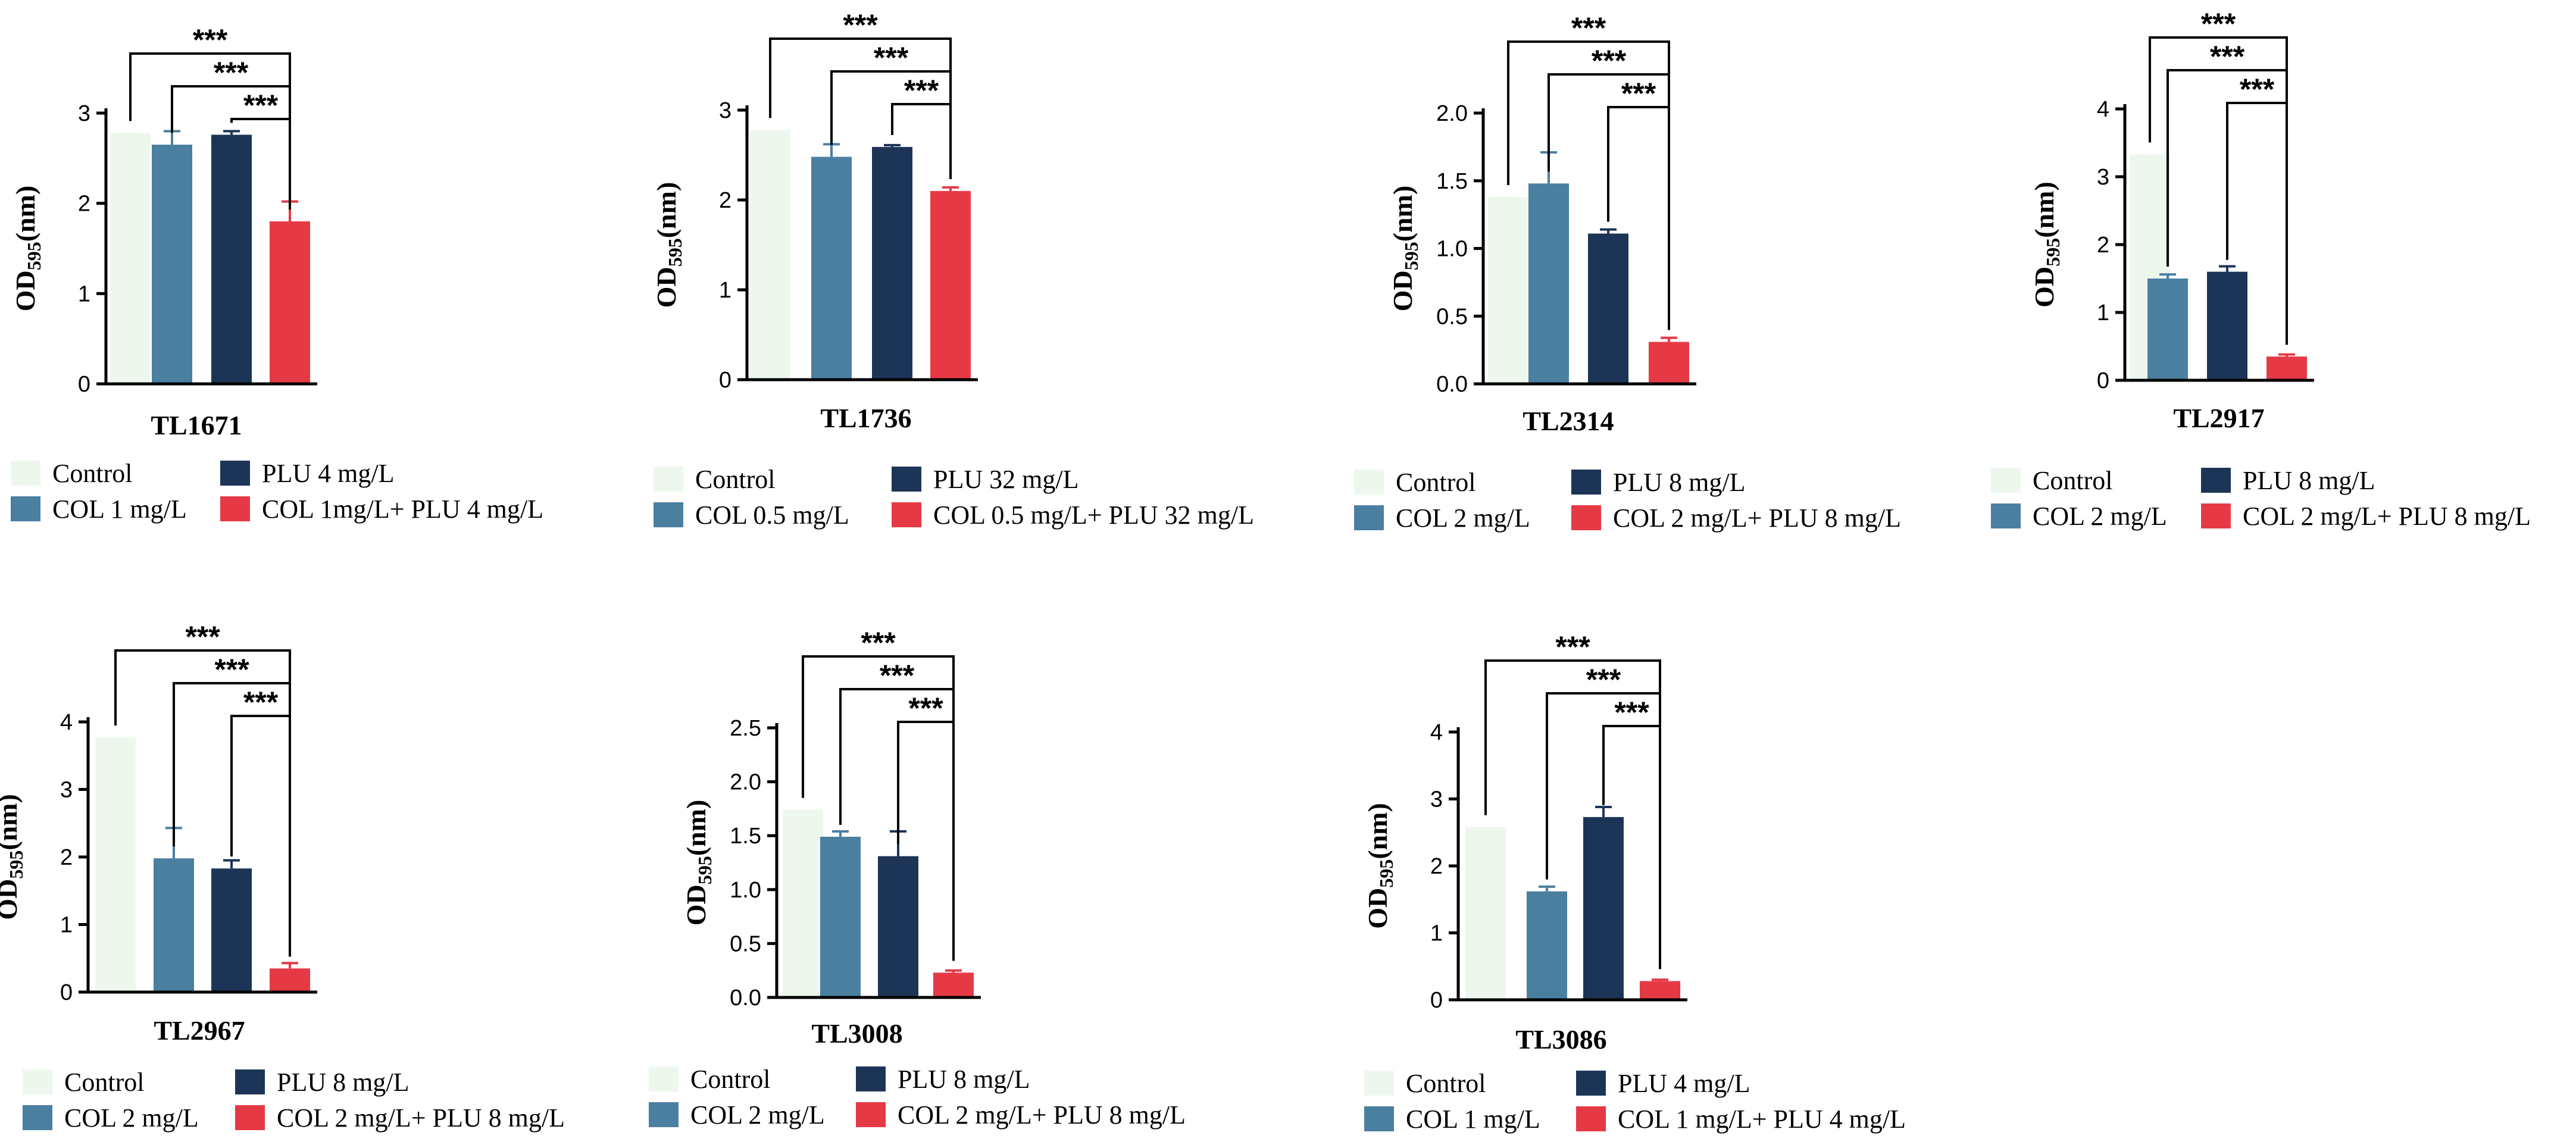 Image resolution: width=2576 pixels, height=1148 pixels. I want to click on y-tick-label: 4, so click(2103, 109).